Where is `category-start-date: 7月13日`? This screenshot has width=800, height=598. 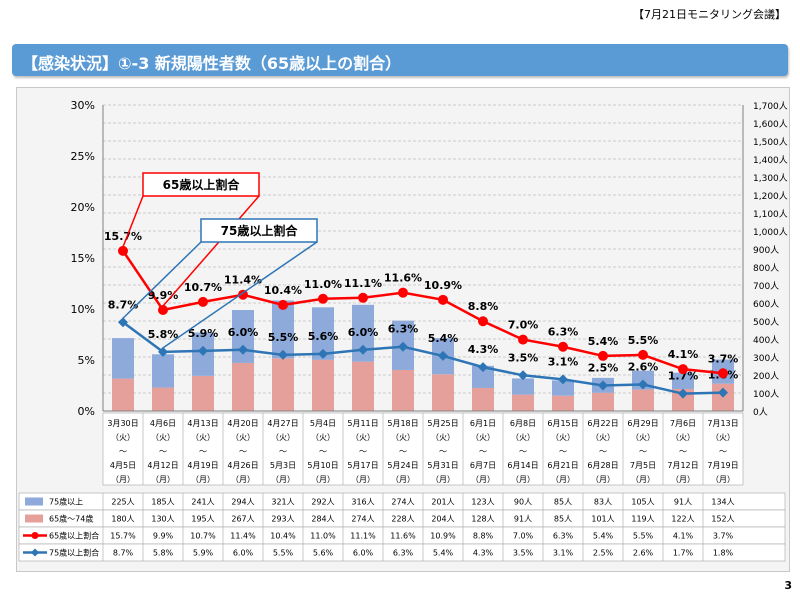 category-start-date: 7月13日 is located at coordinates (722, 423).